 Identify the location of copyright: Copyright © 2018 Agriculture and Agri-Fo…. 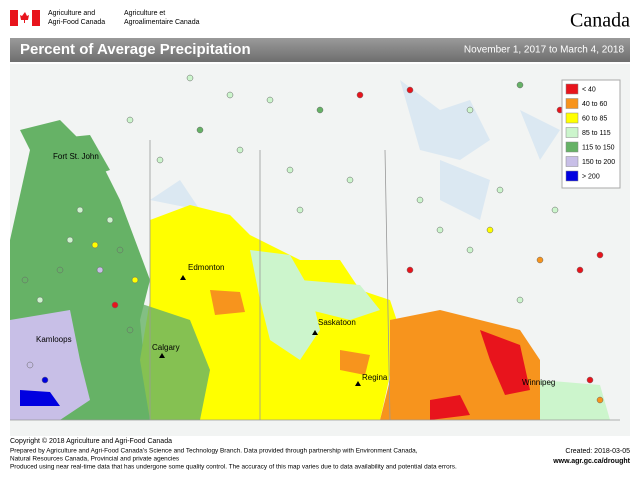
(91, 441).